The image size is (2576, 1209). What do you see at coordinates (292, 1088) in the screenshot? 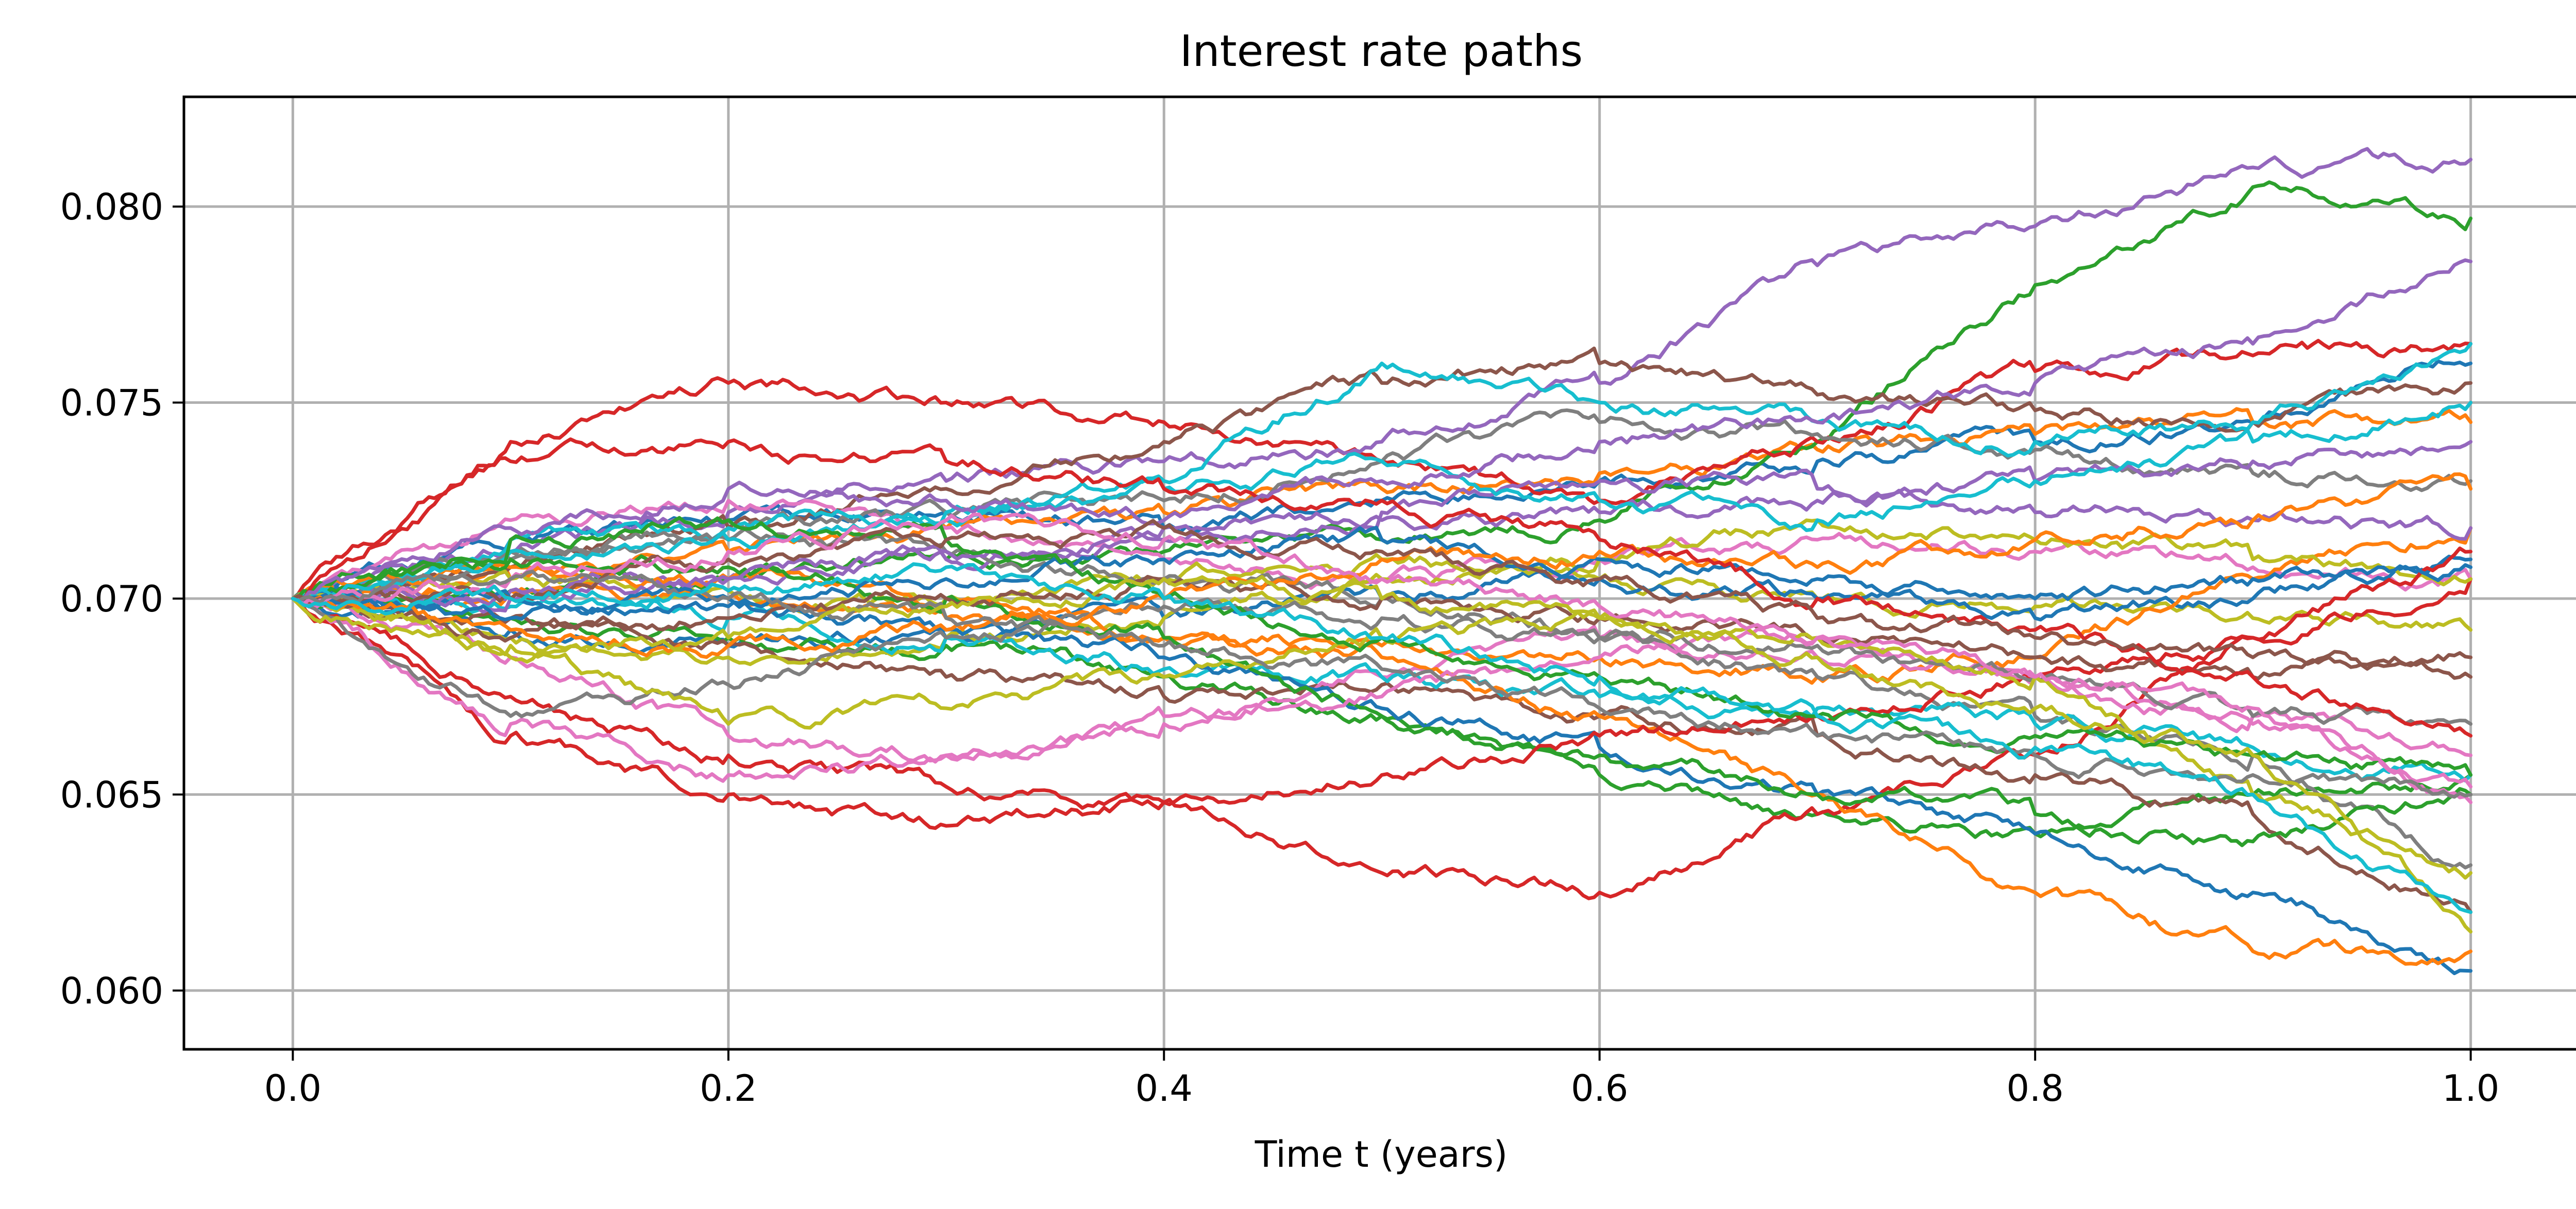
I see `x-tick-label: 0.0` at bounding box center [292, 1088].